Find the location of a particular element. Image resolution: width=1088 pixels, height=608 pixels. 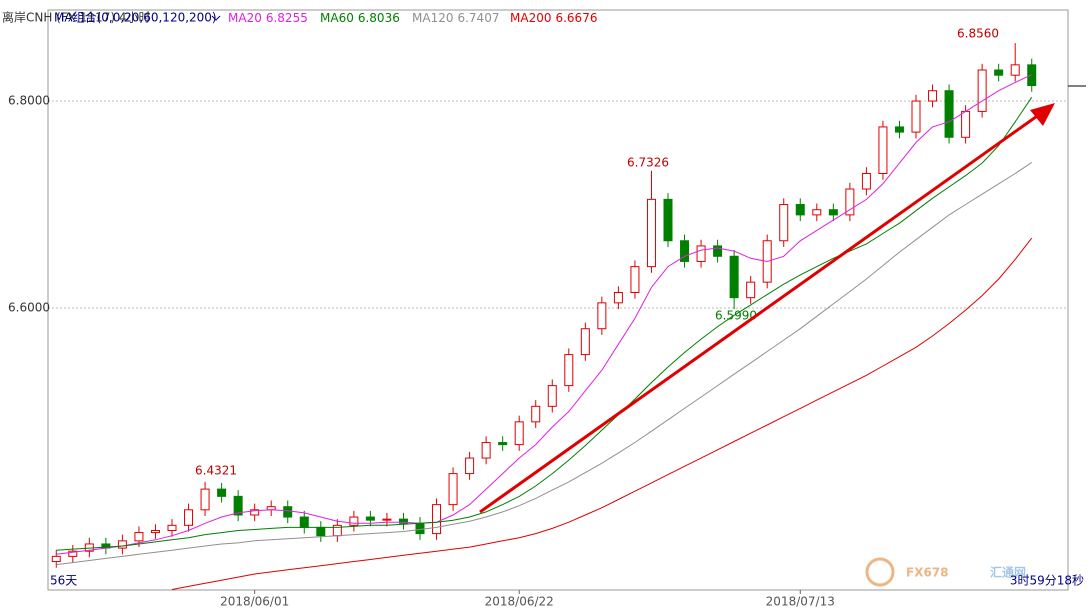

legend-value: 6.7407 is located at coordinates (478, 18).